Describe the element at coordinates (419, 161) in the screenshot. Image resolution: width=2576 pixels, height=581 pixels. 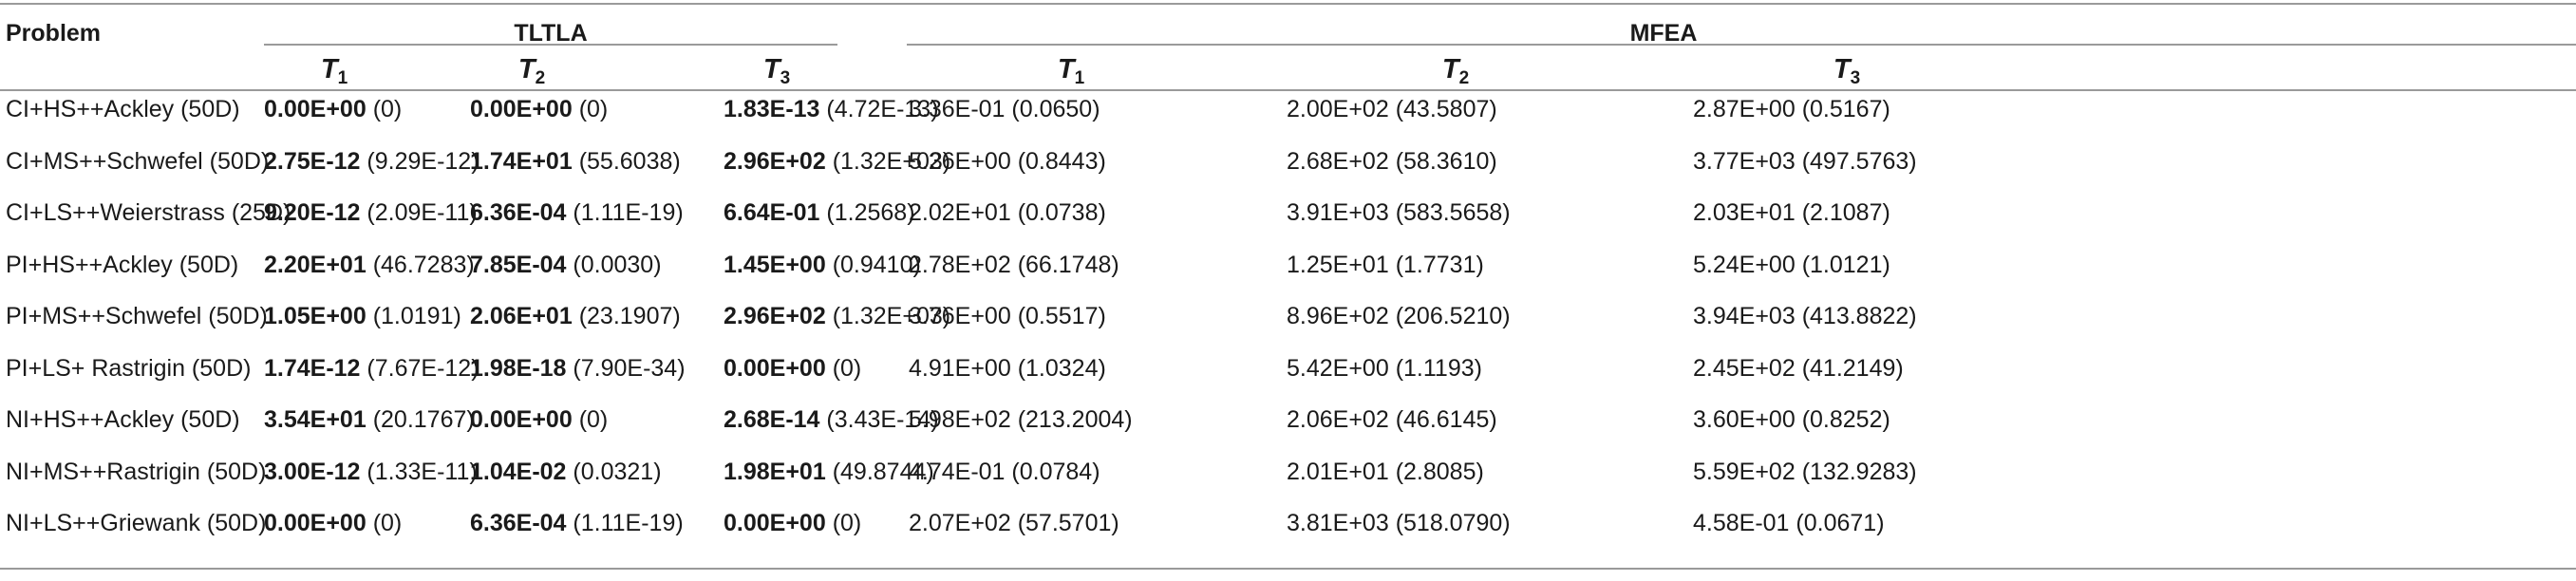
I see `std-value: (9.29E-12)` at that location.